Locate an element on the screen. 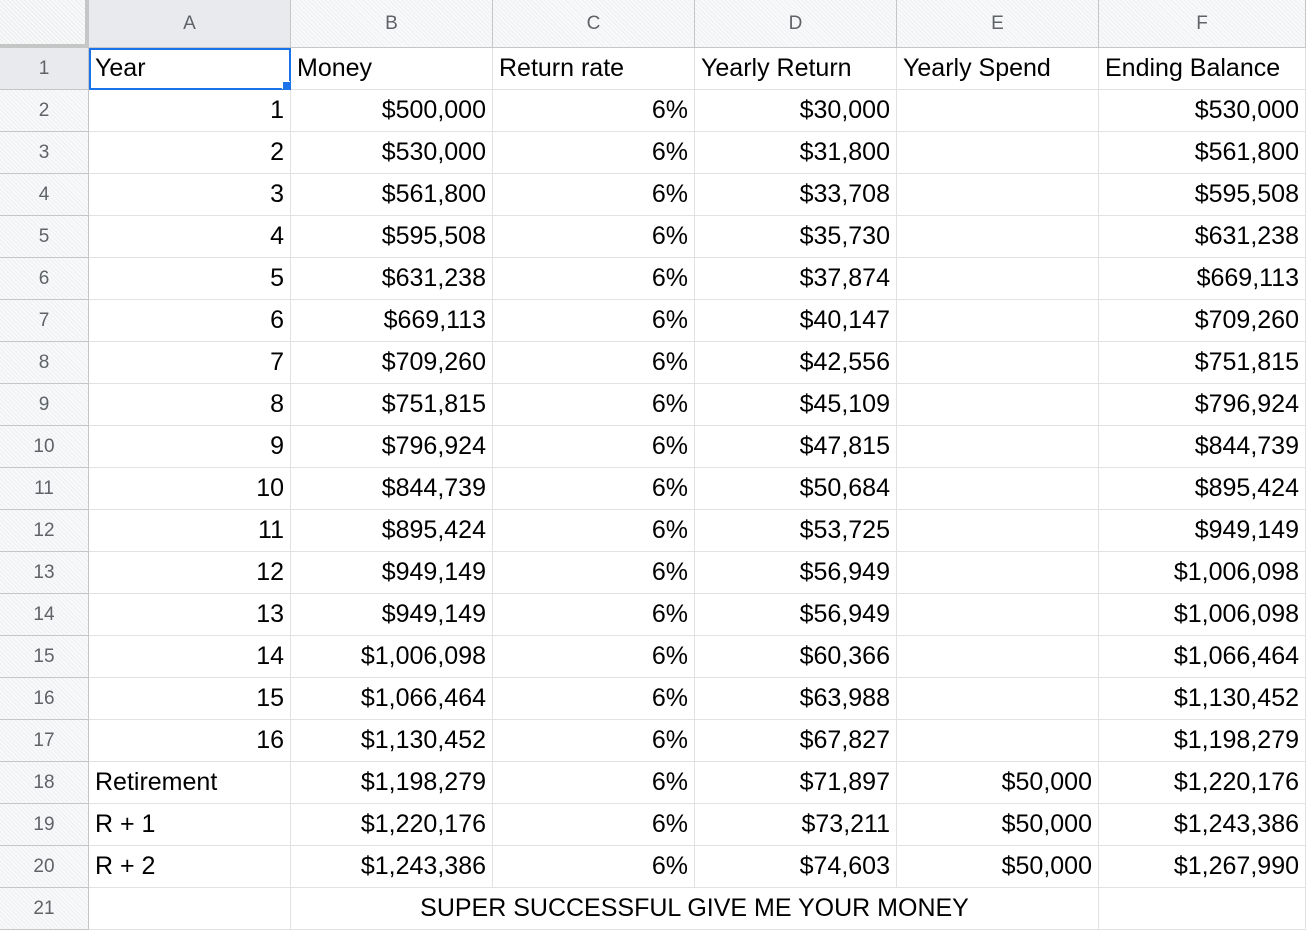 The width and height of the screenshot is (1306, 930). cell-f8: $751,815 is located at coordinates (1202, 363).